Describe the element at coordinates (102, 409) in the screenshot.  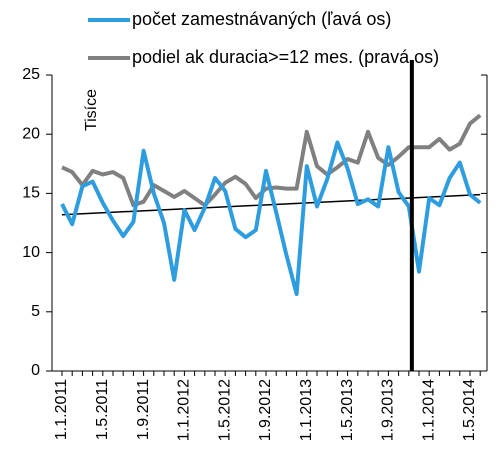
I see `x-tick-label: 1.5.2011` at that location.